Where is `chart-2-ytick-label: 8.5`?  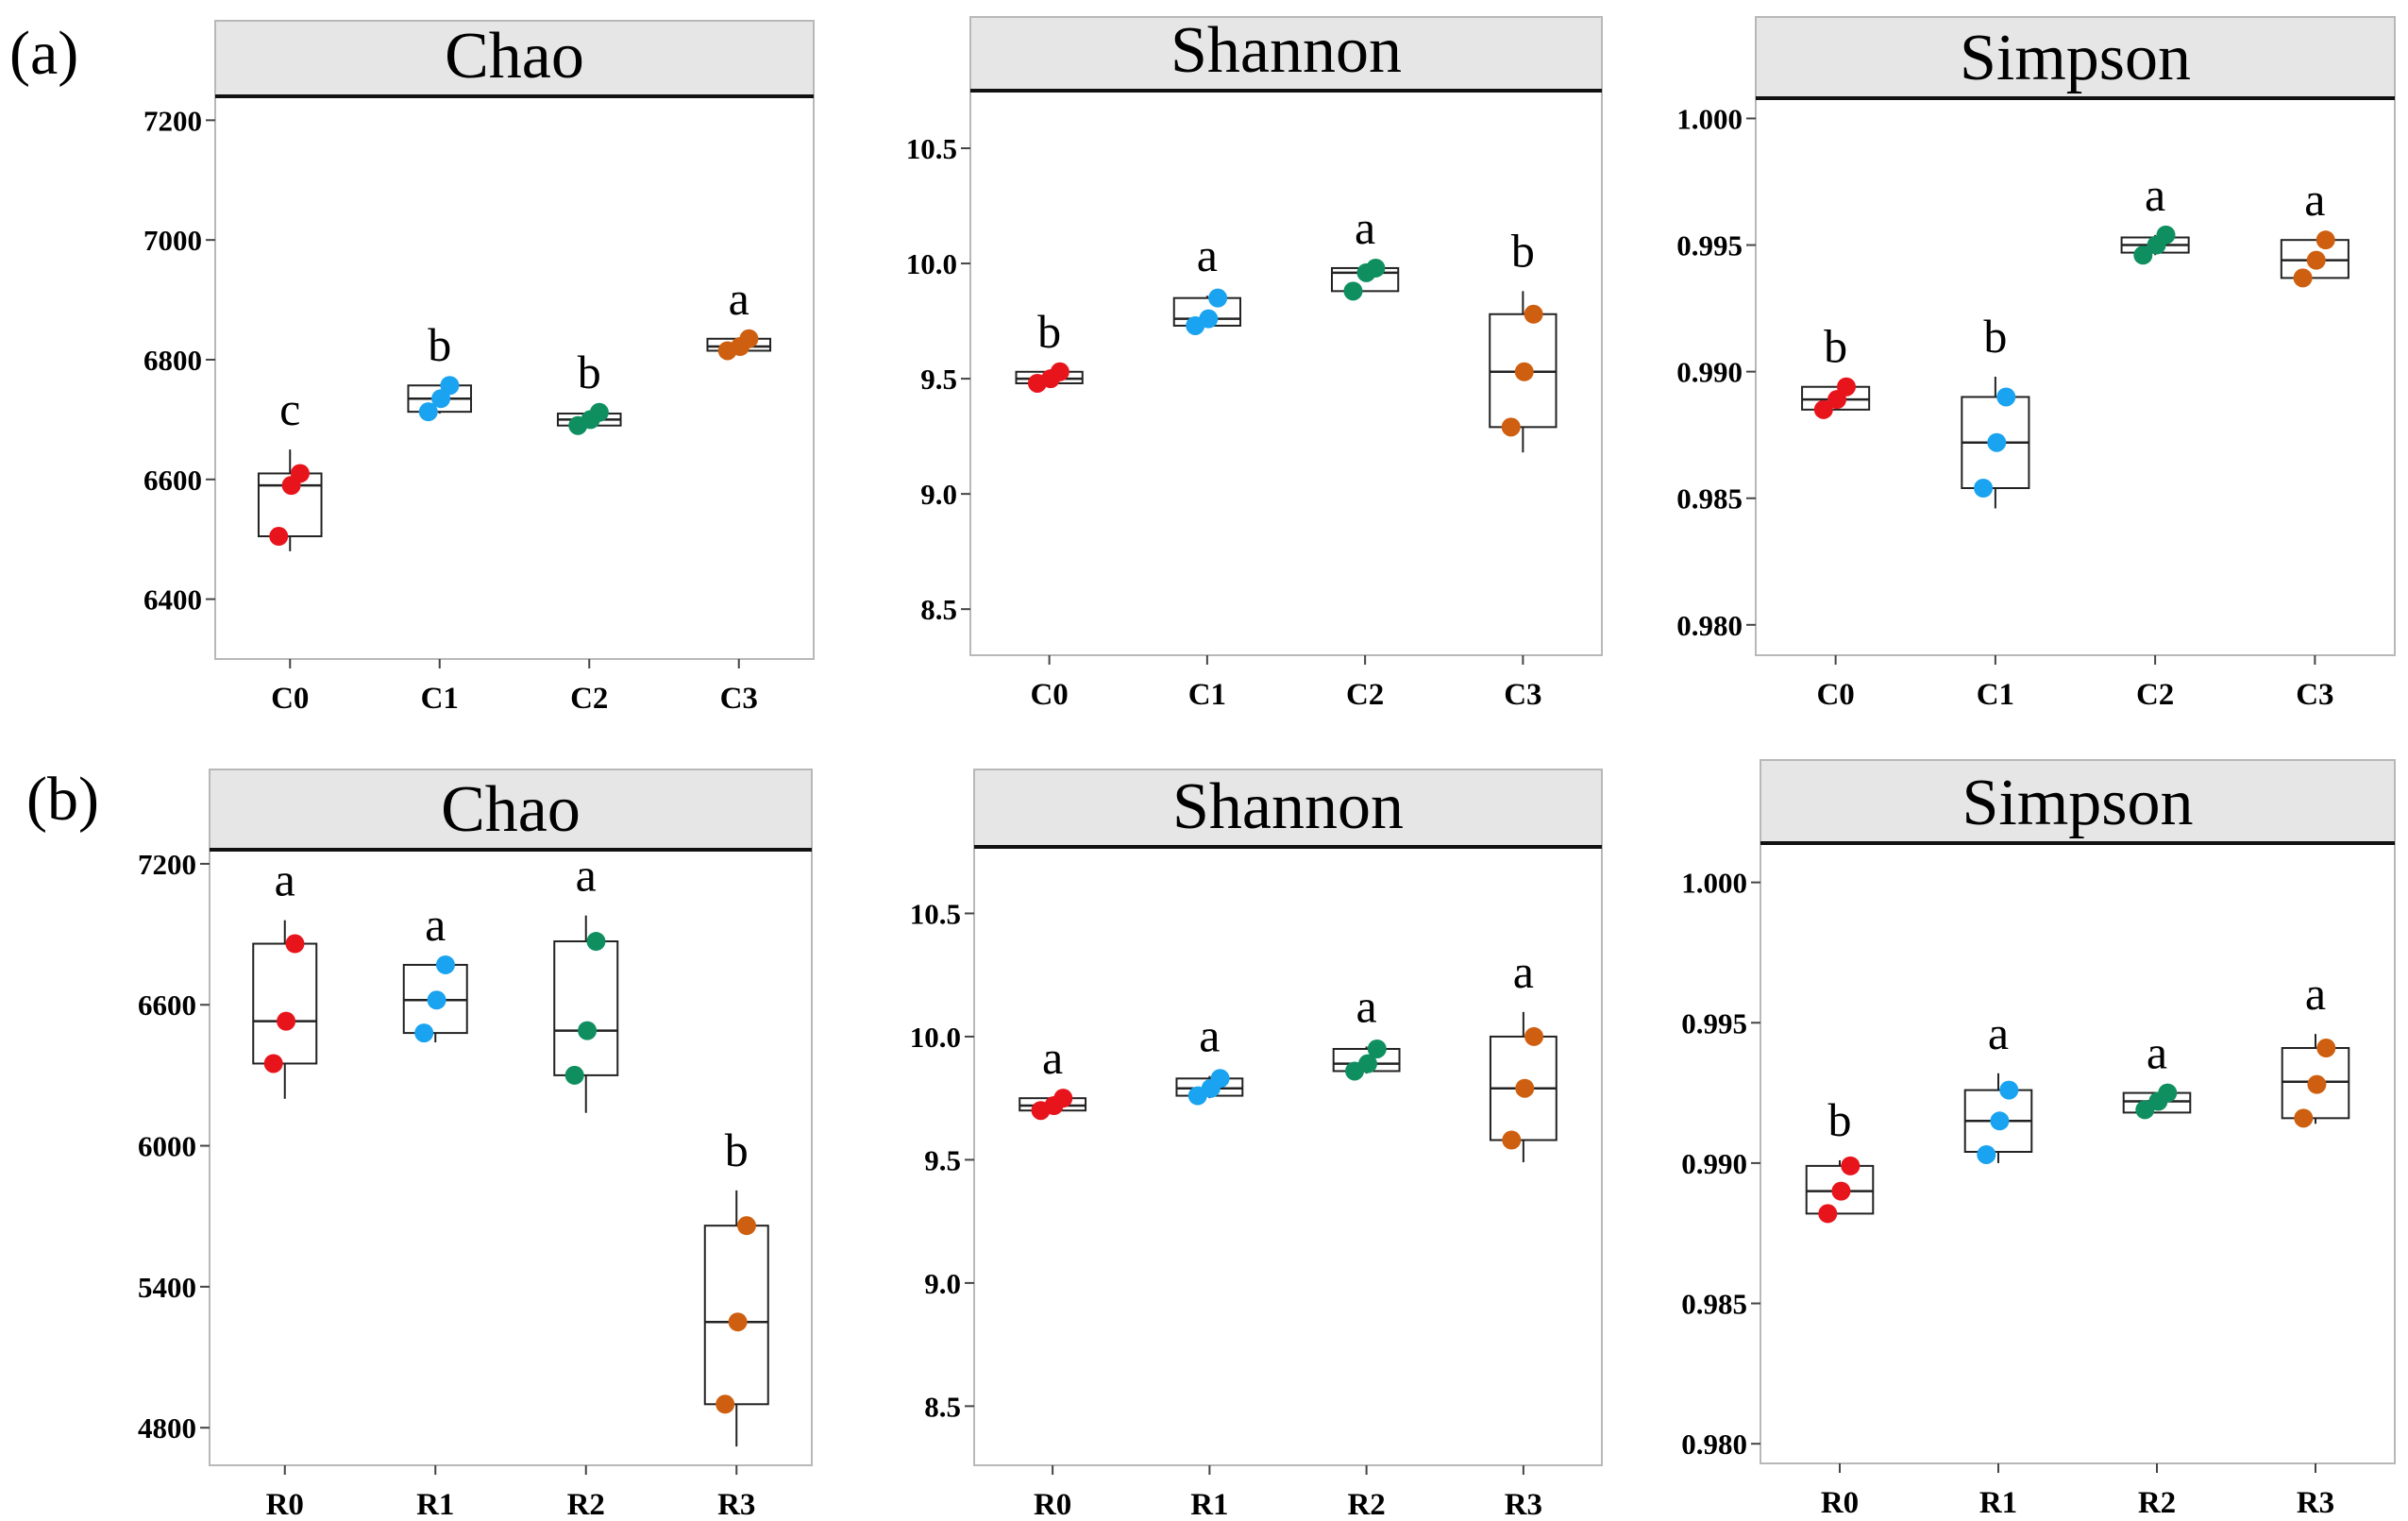 chart-2-ytick-label: 8.5 is located at coordinates (938, 610).